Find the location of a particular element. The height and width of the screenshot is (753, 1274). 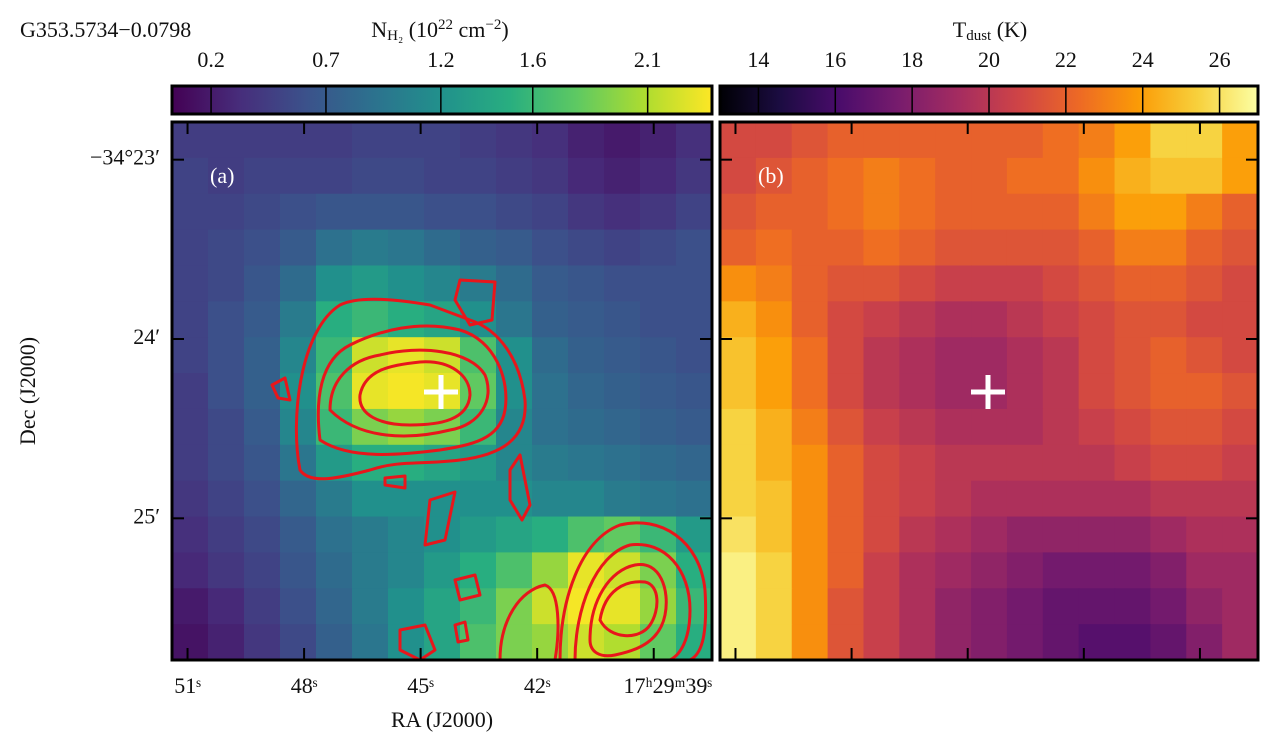

label-part: cm is located at coordinates (469, 29).